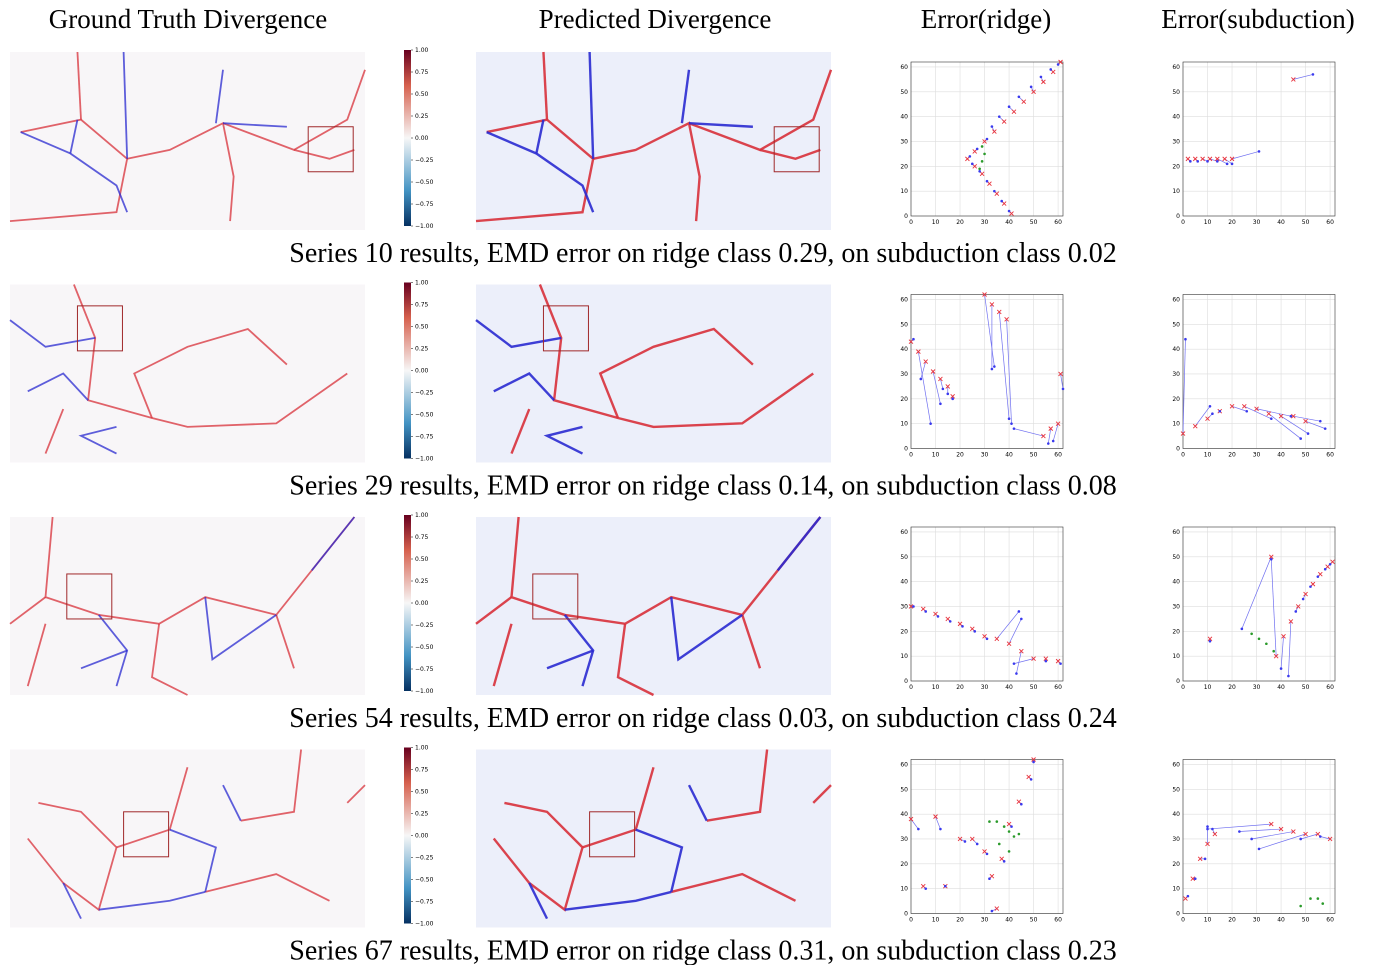 This screenshot has width=1378, height=965. What do you see at coordinates (1306, 687) in the screenshot?
I see `x-tick-label: 50` at bounding box center [1306, 687].